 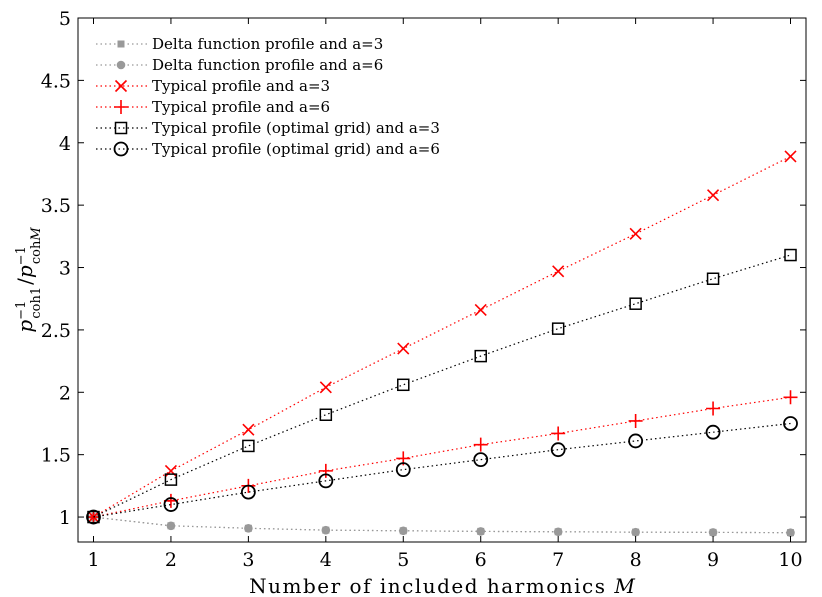 What do you see at coordinates (36, 252) in the screenshot?
I see `y-title-sub2a: coh` at bounding box center [36, 252].